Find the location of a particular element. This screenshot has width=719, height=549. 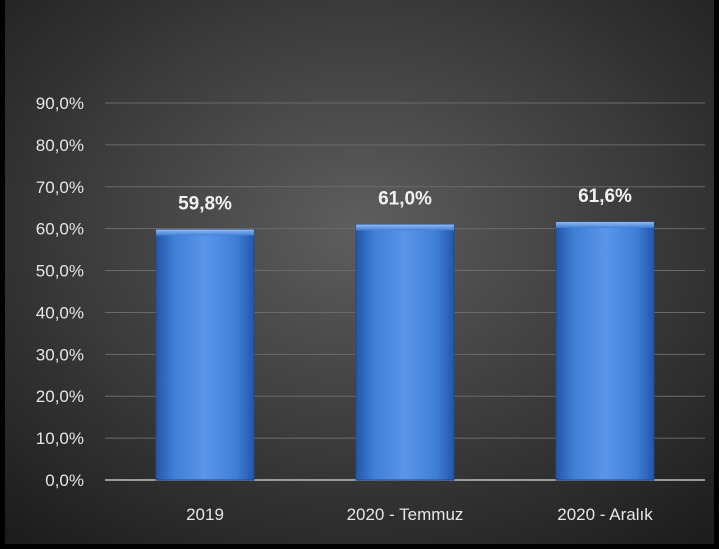

x-category-label: 2019 is located at coordinates (205, 514).